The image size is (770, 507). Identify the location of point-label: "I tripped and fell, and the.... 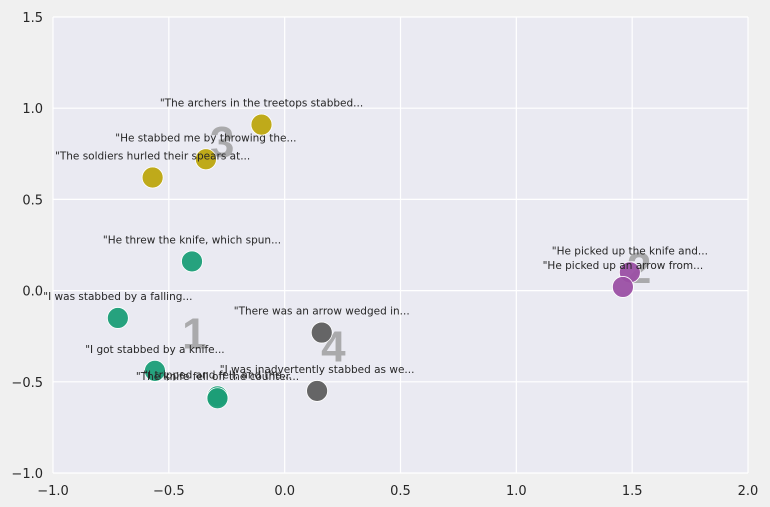
(217, 375).